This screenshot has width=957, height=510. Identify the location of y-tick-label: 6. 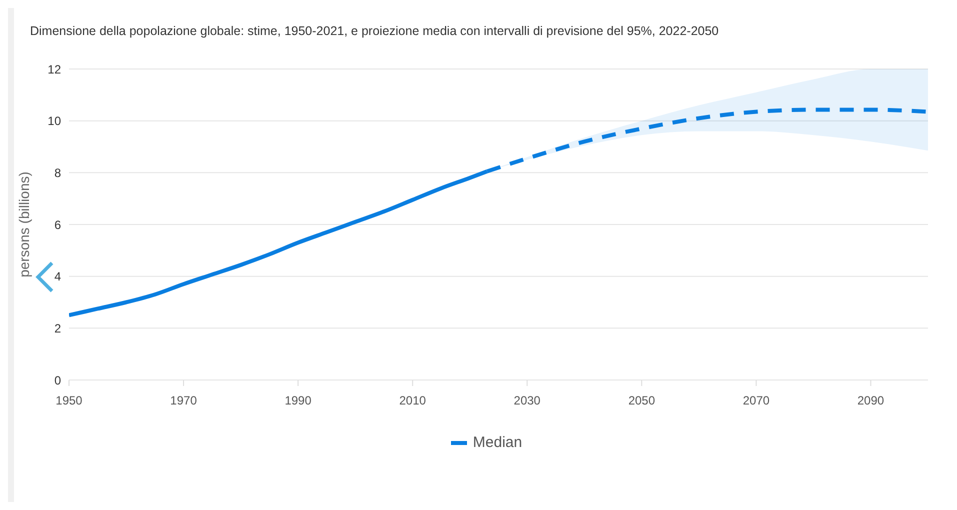
(58, 225).